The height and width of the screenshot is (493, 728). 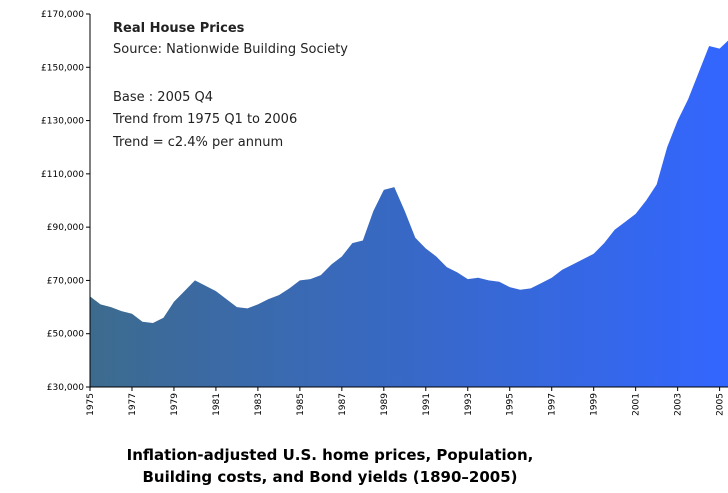 I want to click on x-tick-label: 1993, so click(x=469, y=404).